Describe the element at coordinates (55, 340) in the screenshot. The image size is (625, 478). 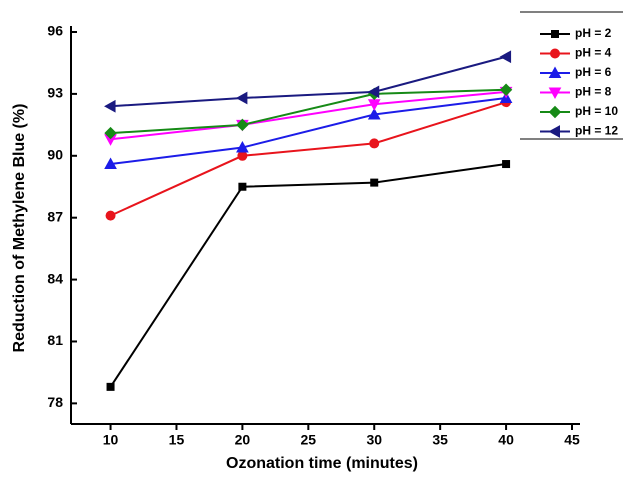
I see `y-tick-label: 81` at that location.